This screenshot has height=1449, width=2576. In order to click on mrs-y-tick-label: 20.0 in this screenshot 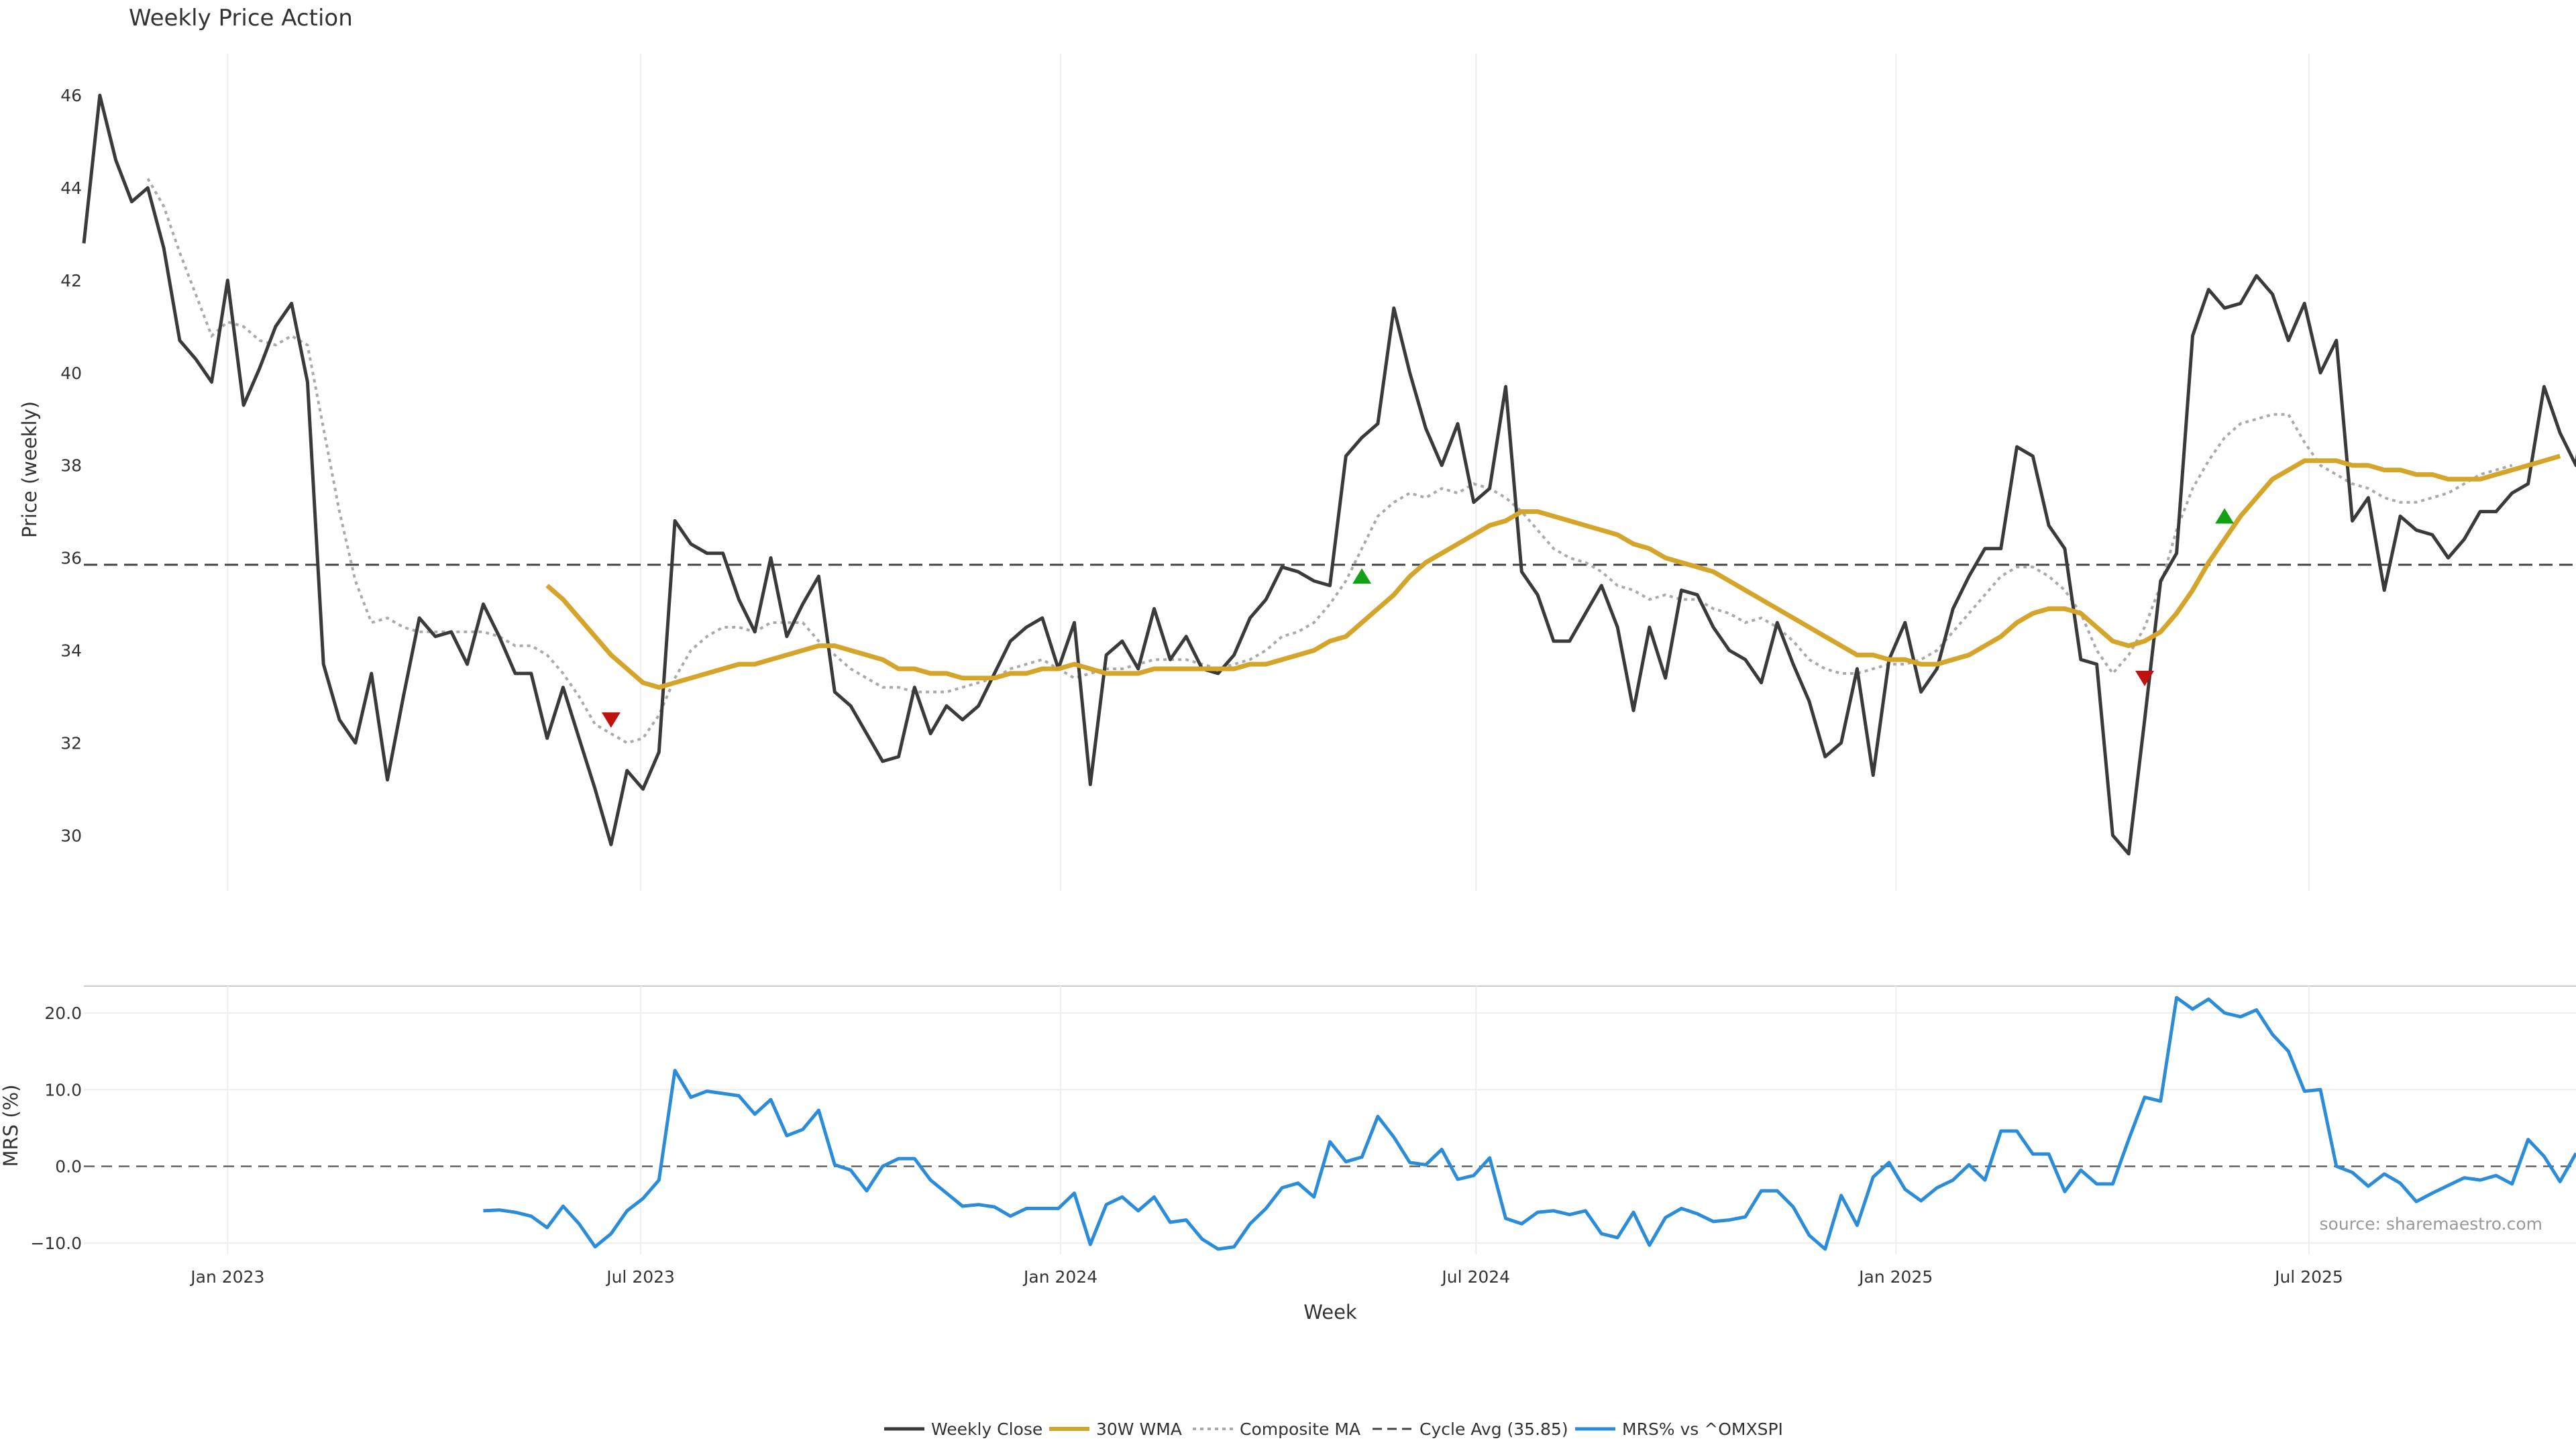, I will do `click(63, 1013)`.